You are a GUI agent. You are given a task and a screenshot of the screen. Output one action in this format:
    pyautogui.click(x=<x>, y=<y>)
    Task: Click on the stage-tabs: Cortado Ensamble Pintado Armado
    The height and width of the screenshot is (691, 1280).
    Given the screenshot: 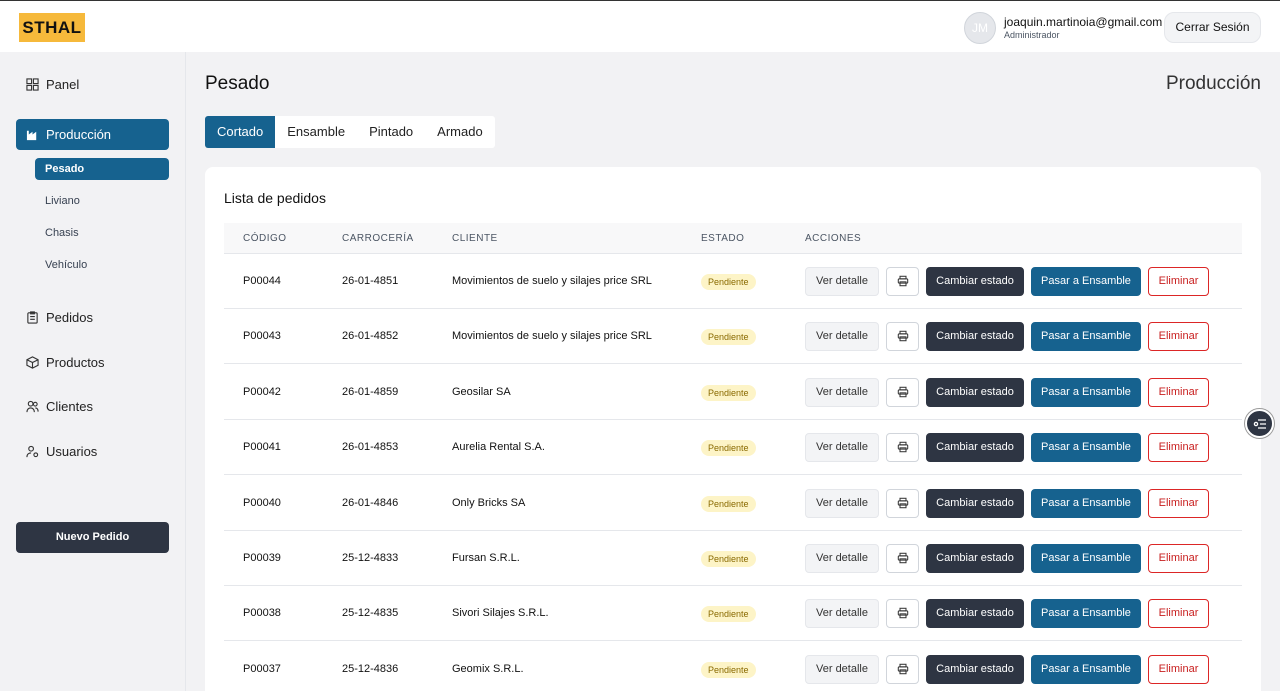 What is the action you would take?
    pyautogui.click(x=350, y=132)
    